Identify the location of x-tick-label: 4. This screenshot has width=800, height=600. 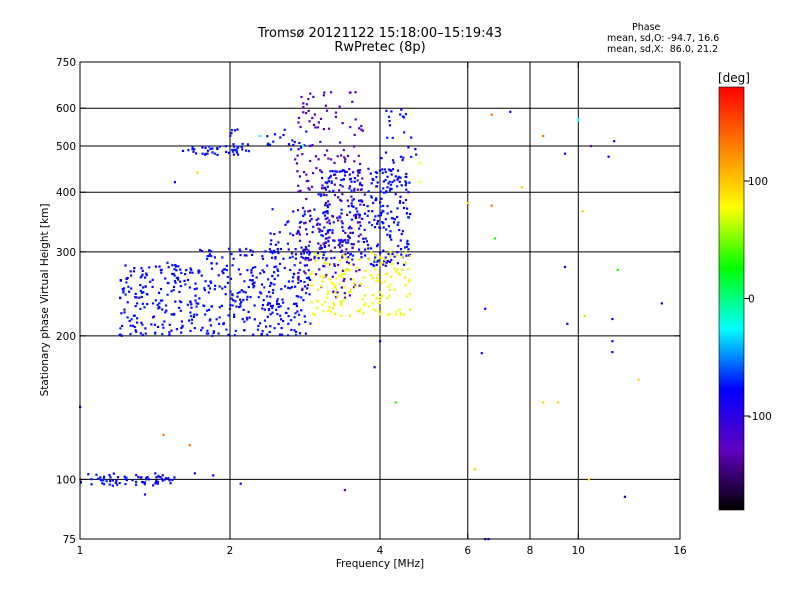
(380, 551).